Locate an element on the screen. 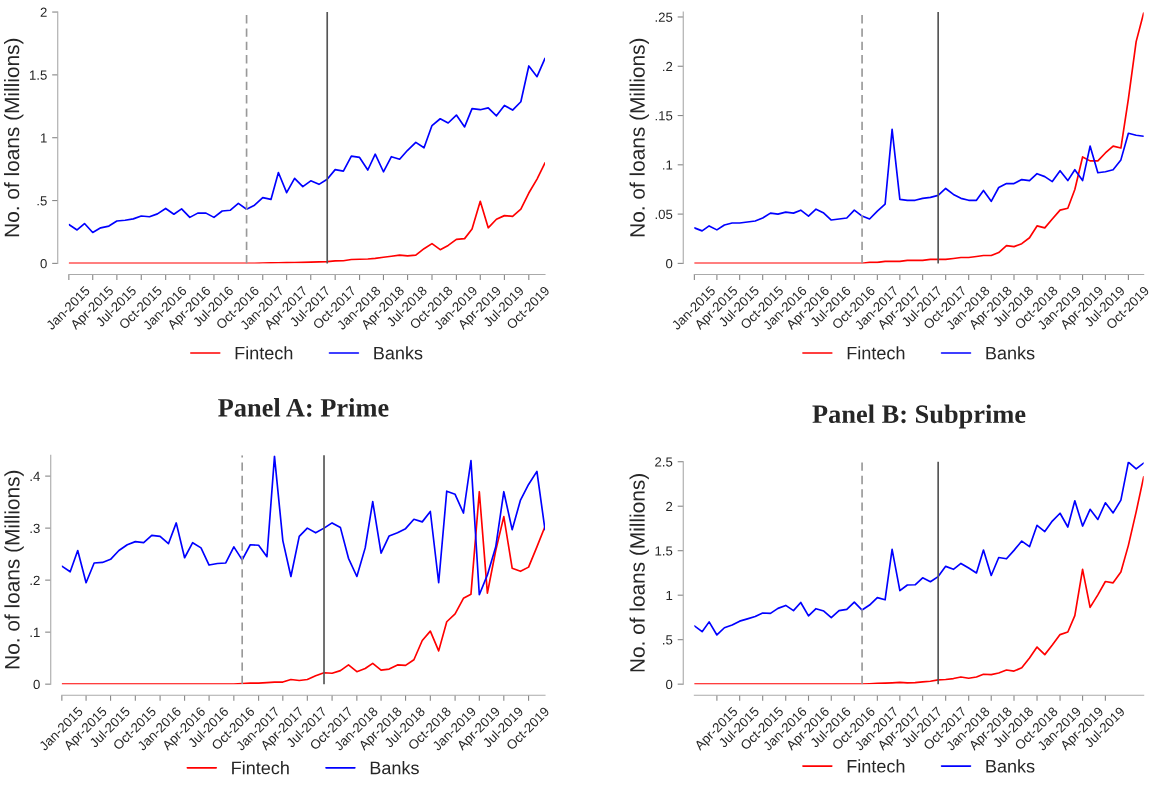 The image size is (1167, 803). y-tick-label: .15 is located at coordinates (664, 116).